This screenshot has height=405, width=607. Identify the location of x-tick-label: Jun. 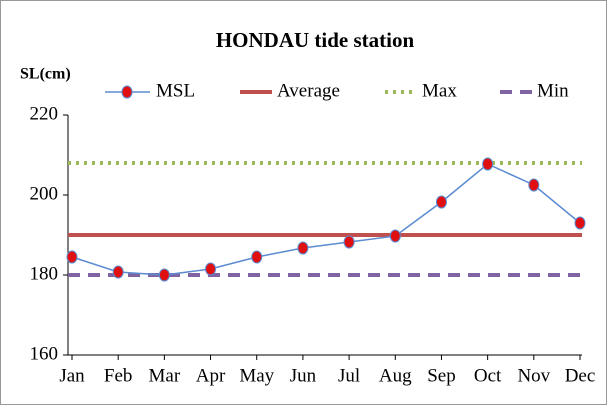
(303, 375).